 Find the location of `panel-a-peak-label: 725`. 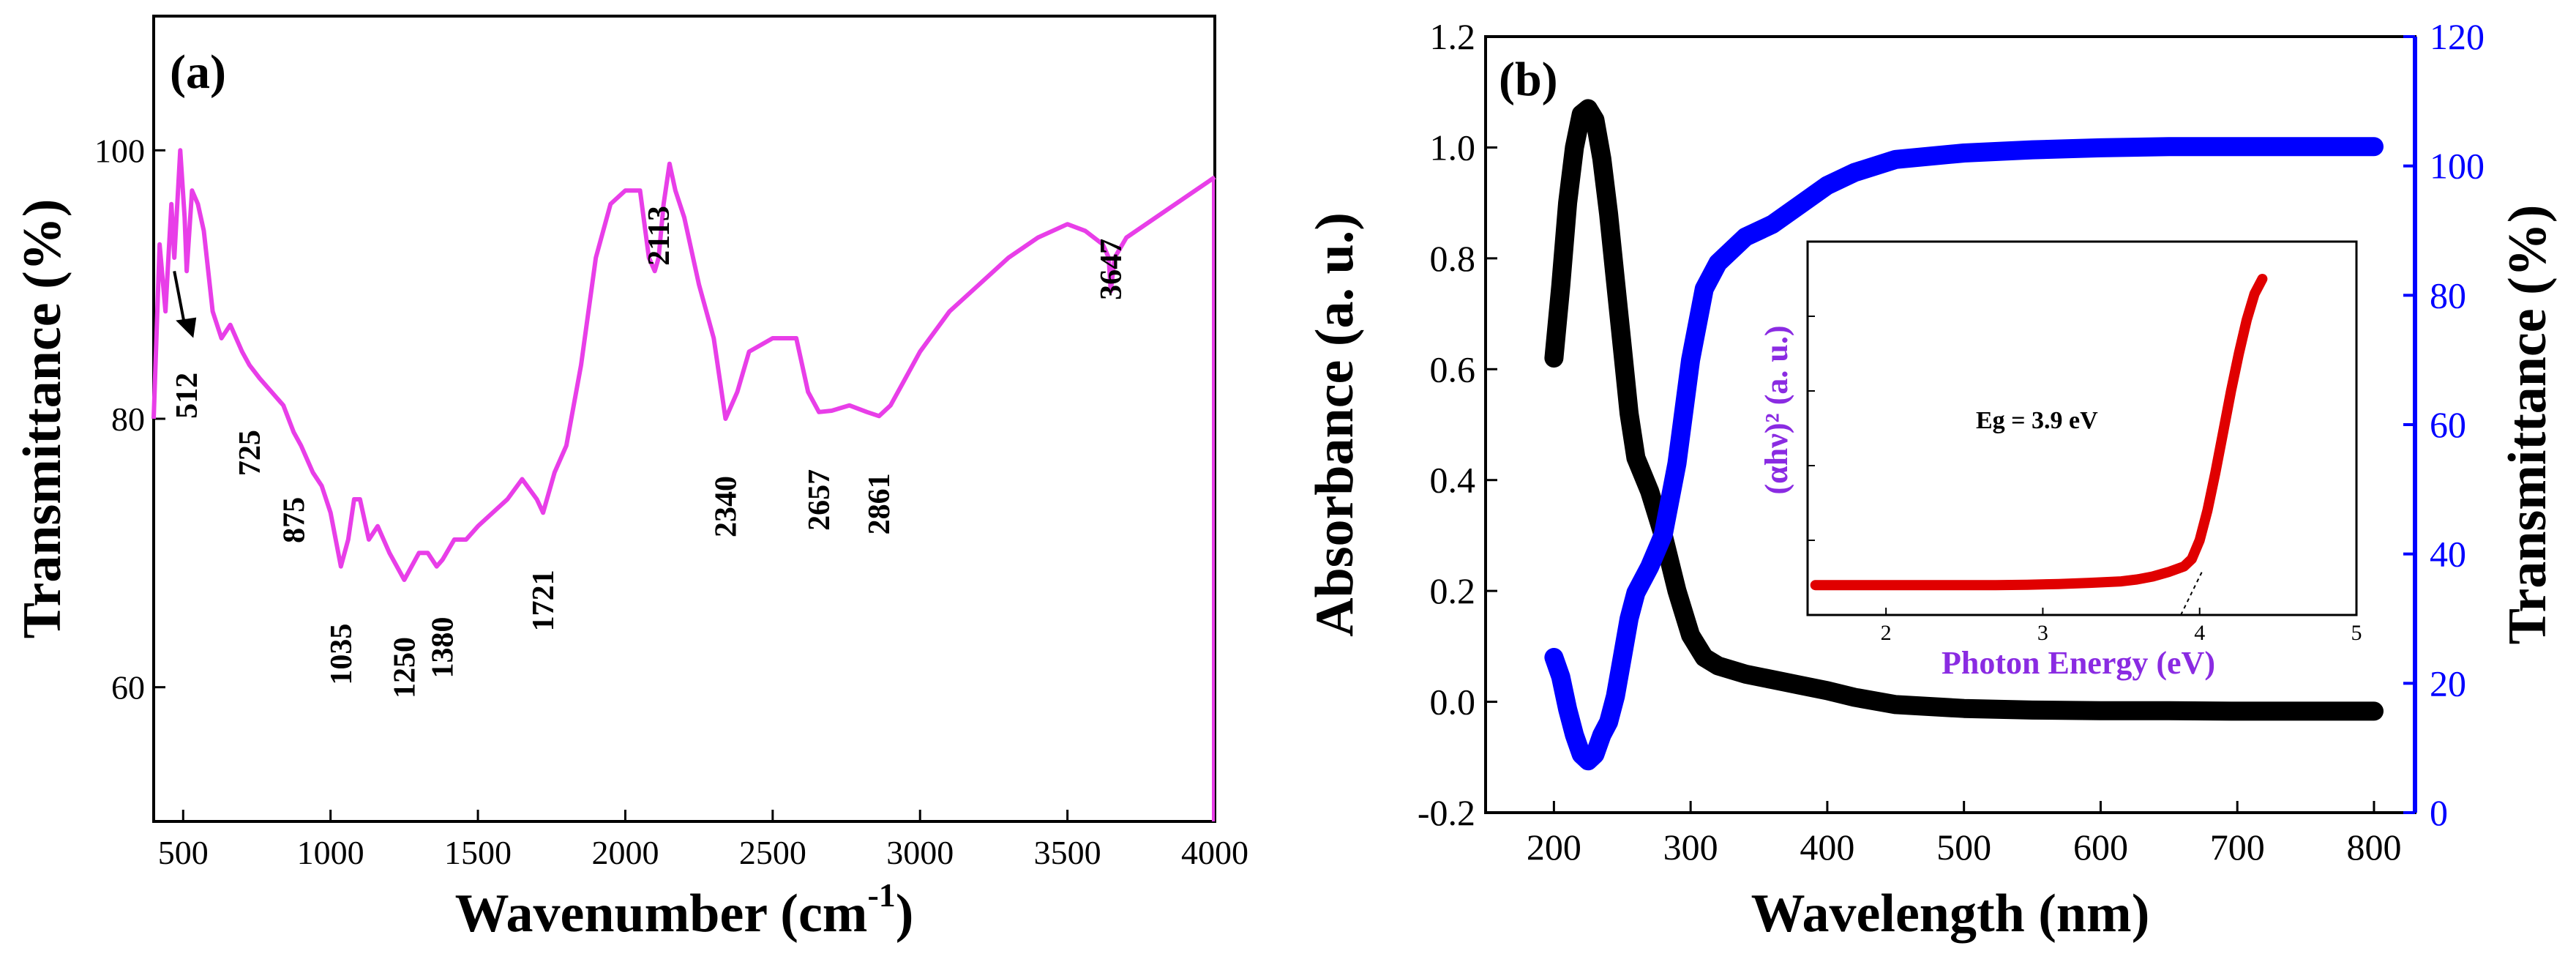

panel-a-peak-label: 725 is located at coordinates (250, 453).